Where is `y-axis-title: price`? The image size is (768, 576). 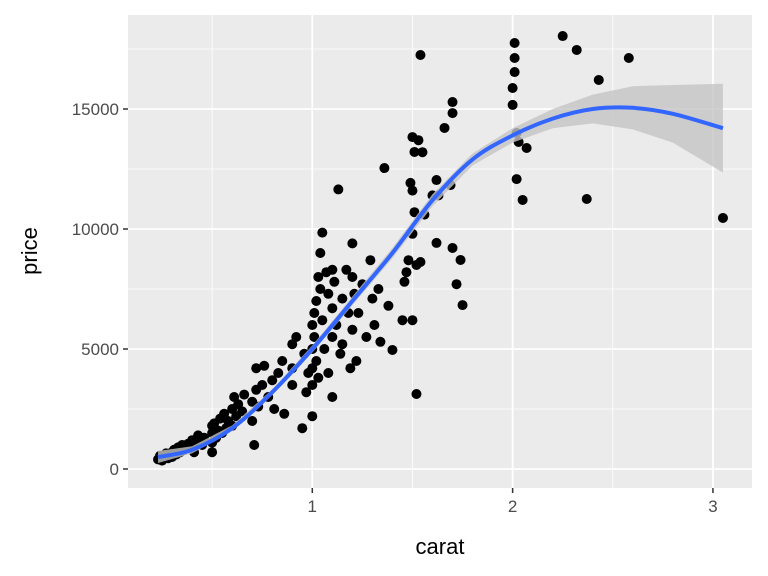 y-axis-title: price is located at coordinates (29, 251).